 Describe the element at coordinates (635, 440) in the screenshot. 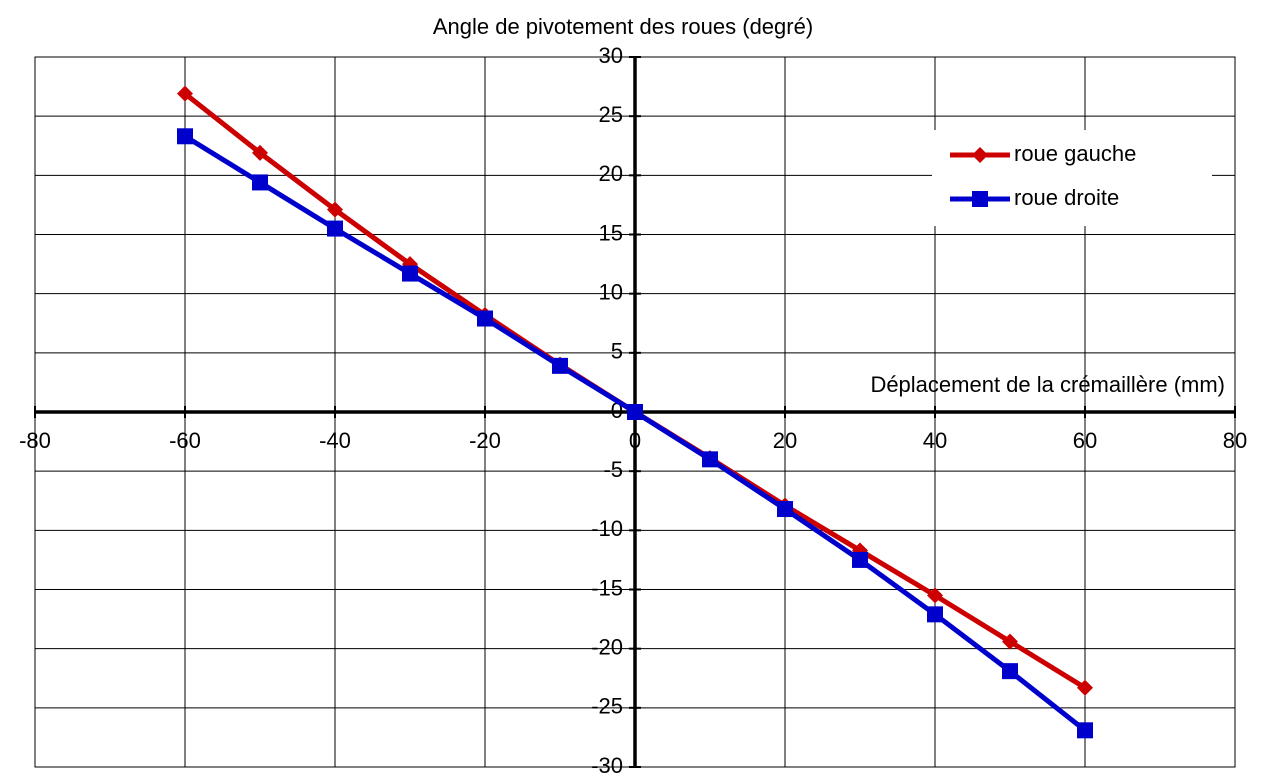

I see `x-tick-label: 0` at that location.